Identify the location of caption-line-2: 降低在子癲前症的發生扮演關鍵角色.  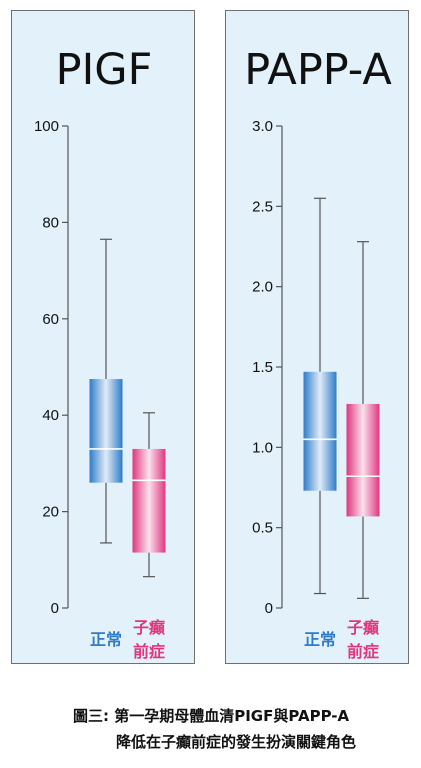
(236, 742).